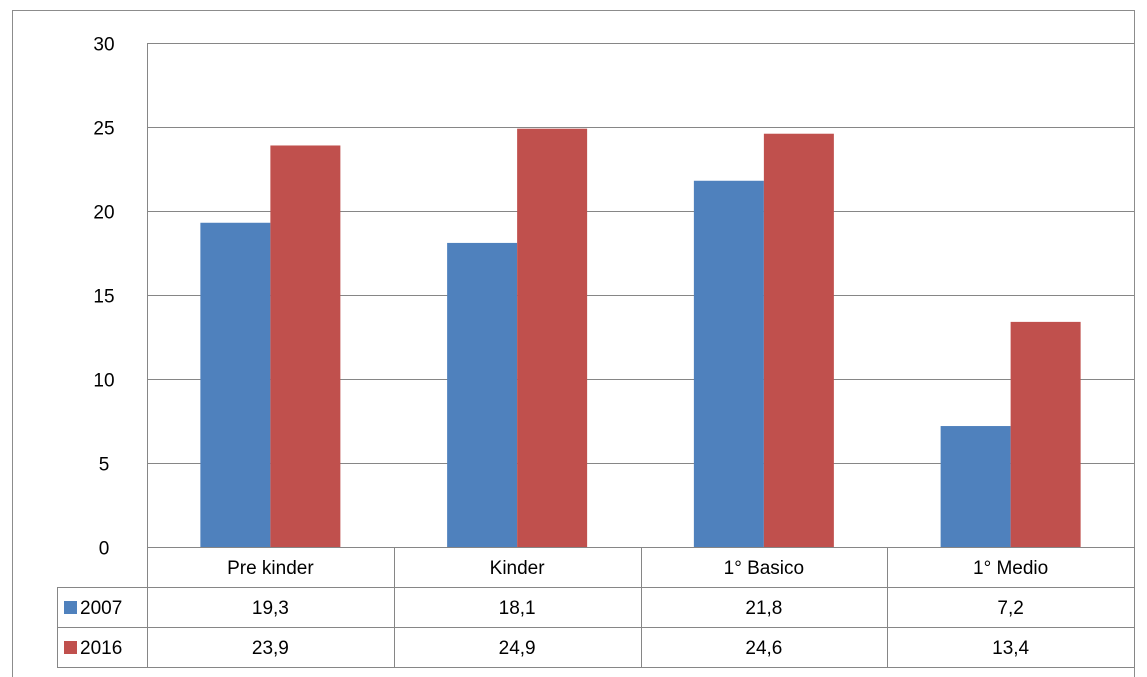 The height and width of the screenshot is (677, 1147). What do you see at coordinates (1010, 648) in the screenshot?
I see `data-label: 13,4` at bounding box center [1010, 648].